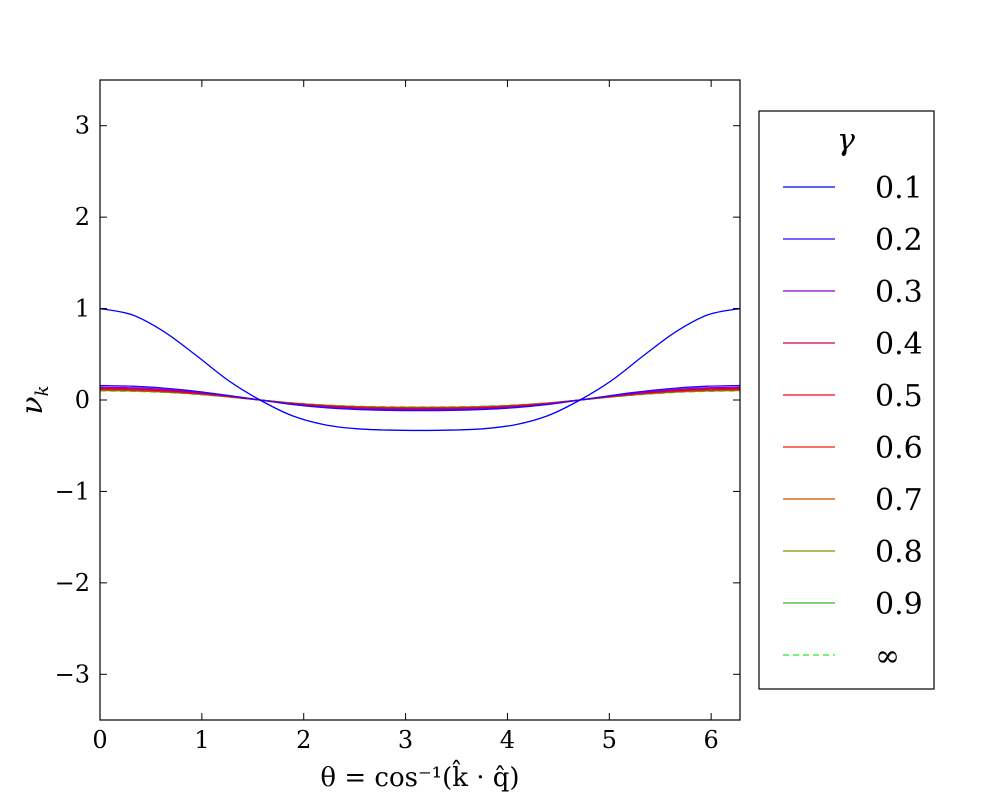 This screenshot has height=800, width=1000. I want to click on y-axis-label-sub: k, so click(42, 390).